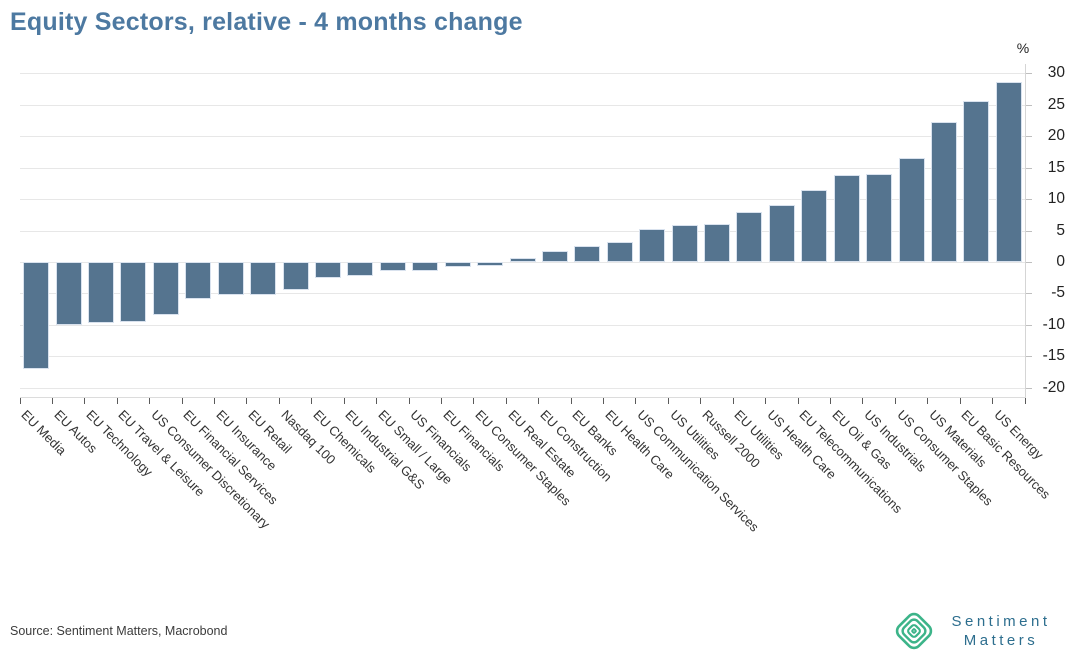 This screenshot has height=660, width=1072. What do you see at coordinates (101, 292) in the screenshot?
I see `bar-eu-technology` at bounding box center [101, 292].